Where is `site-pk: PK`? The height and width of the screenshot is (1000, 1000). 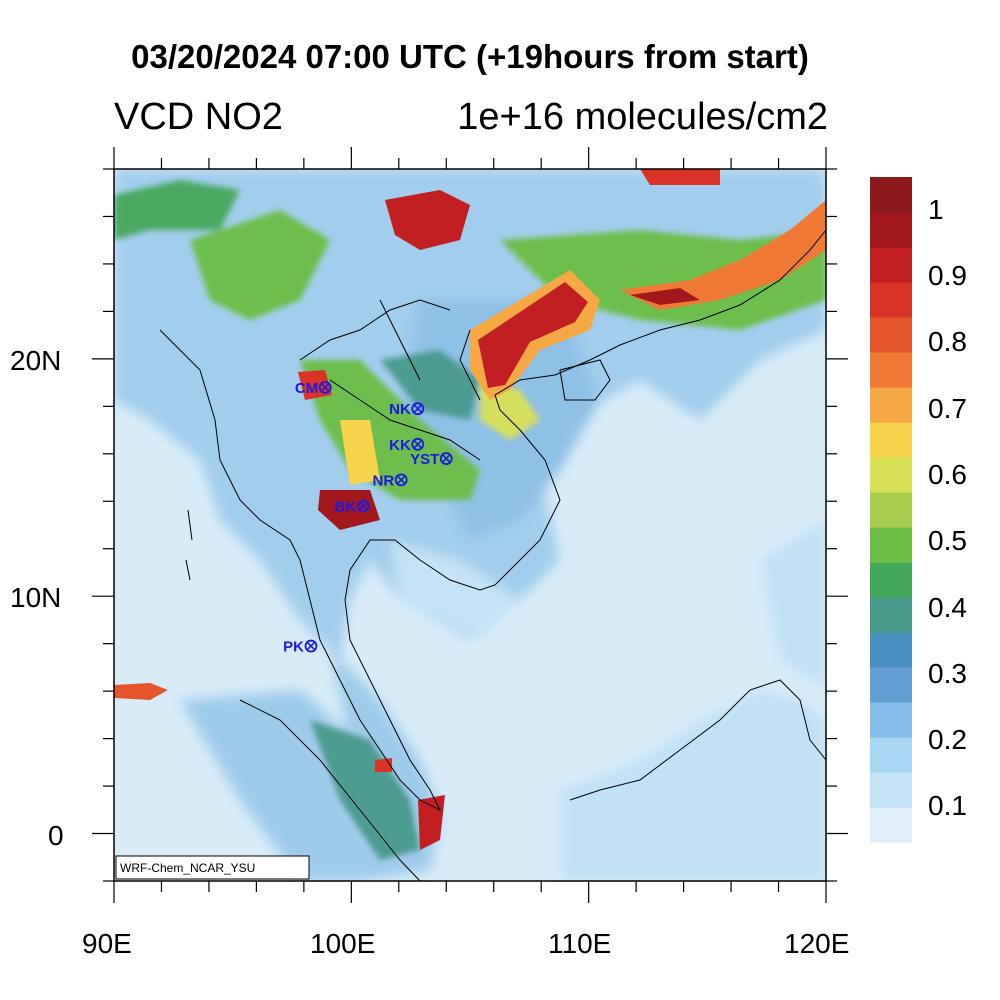 site-pk: PK is located at coordinates (300, 647).